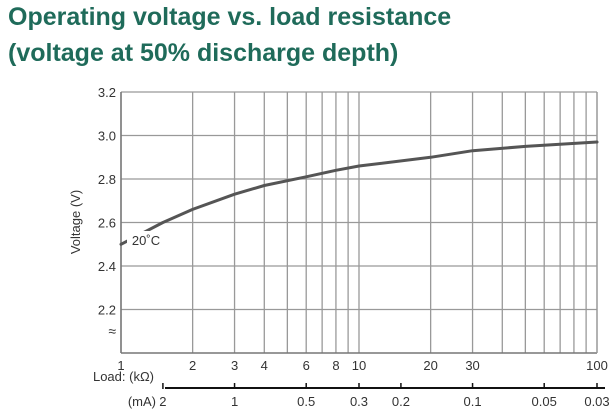  I want to click on x-tick-label: 10, so click(359, 365).